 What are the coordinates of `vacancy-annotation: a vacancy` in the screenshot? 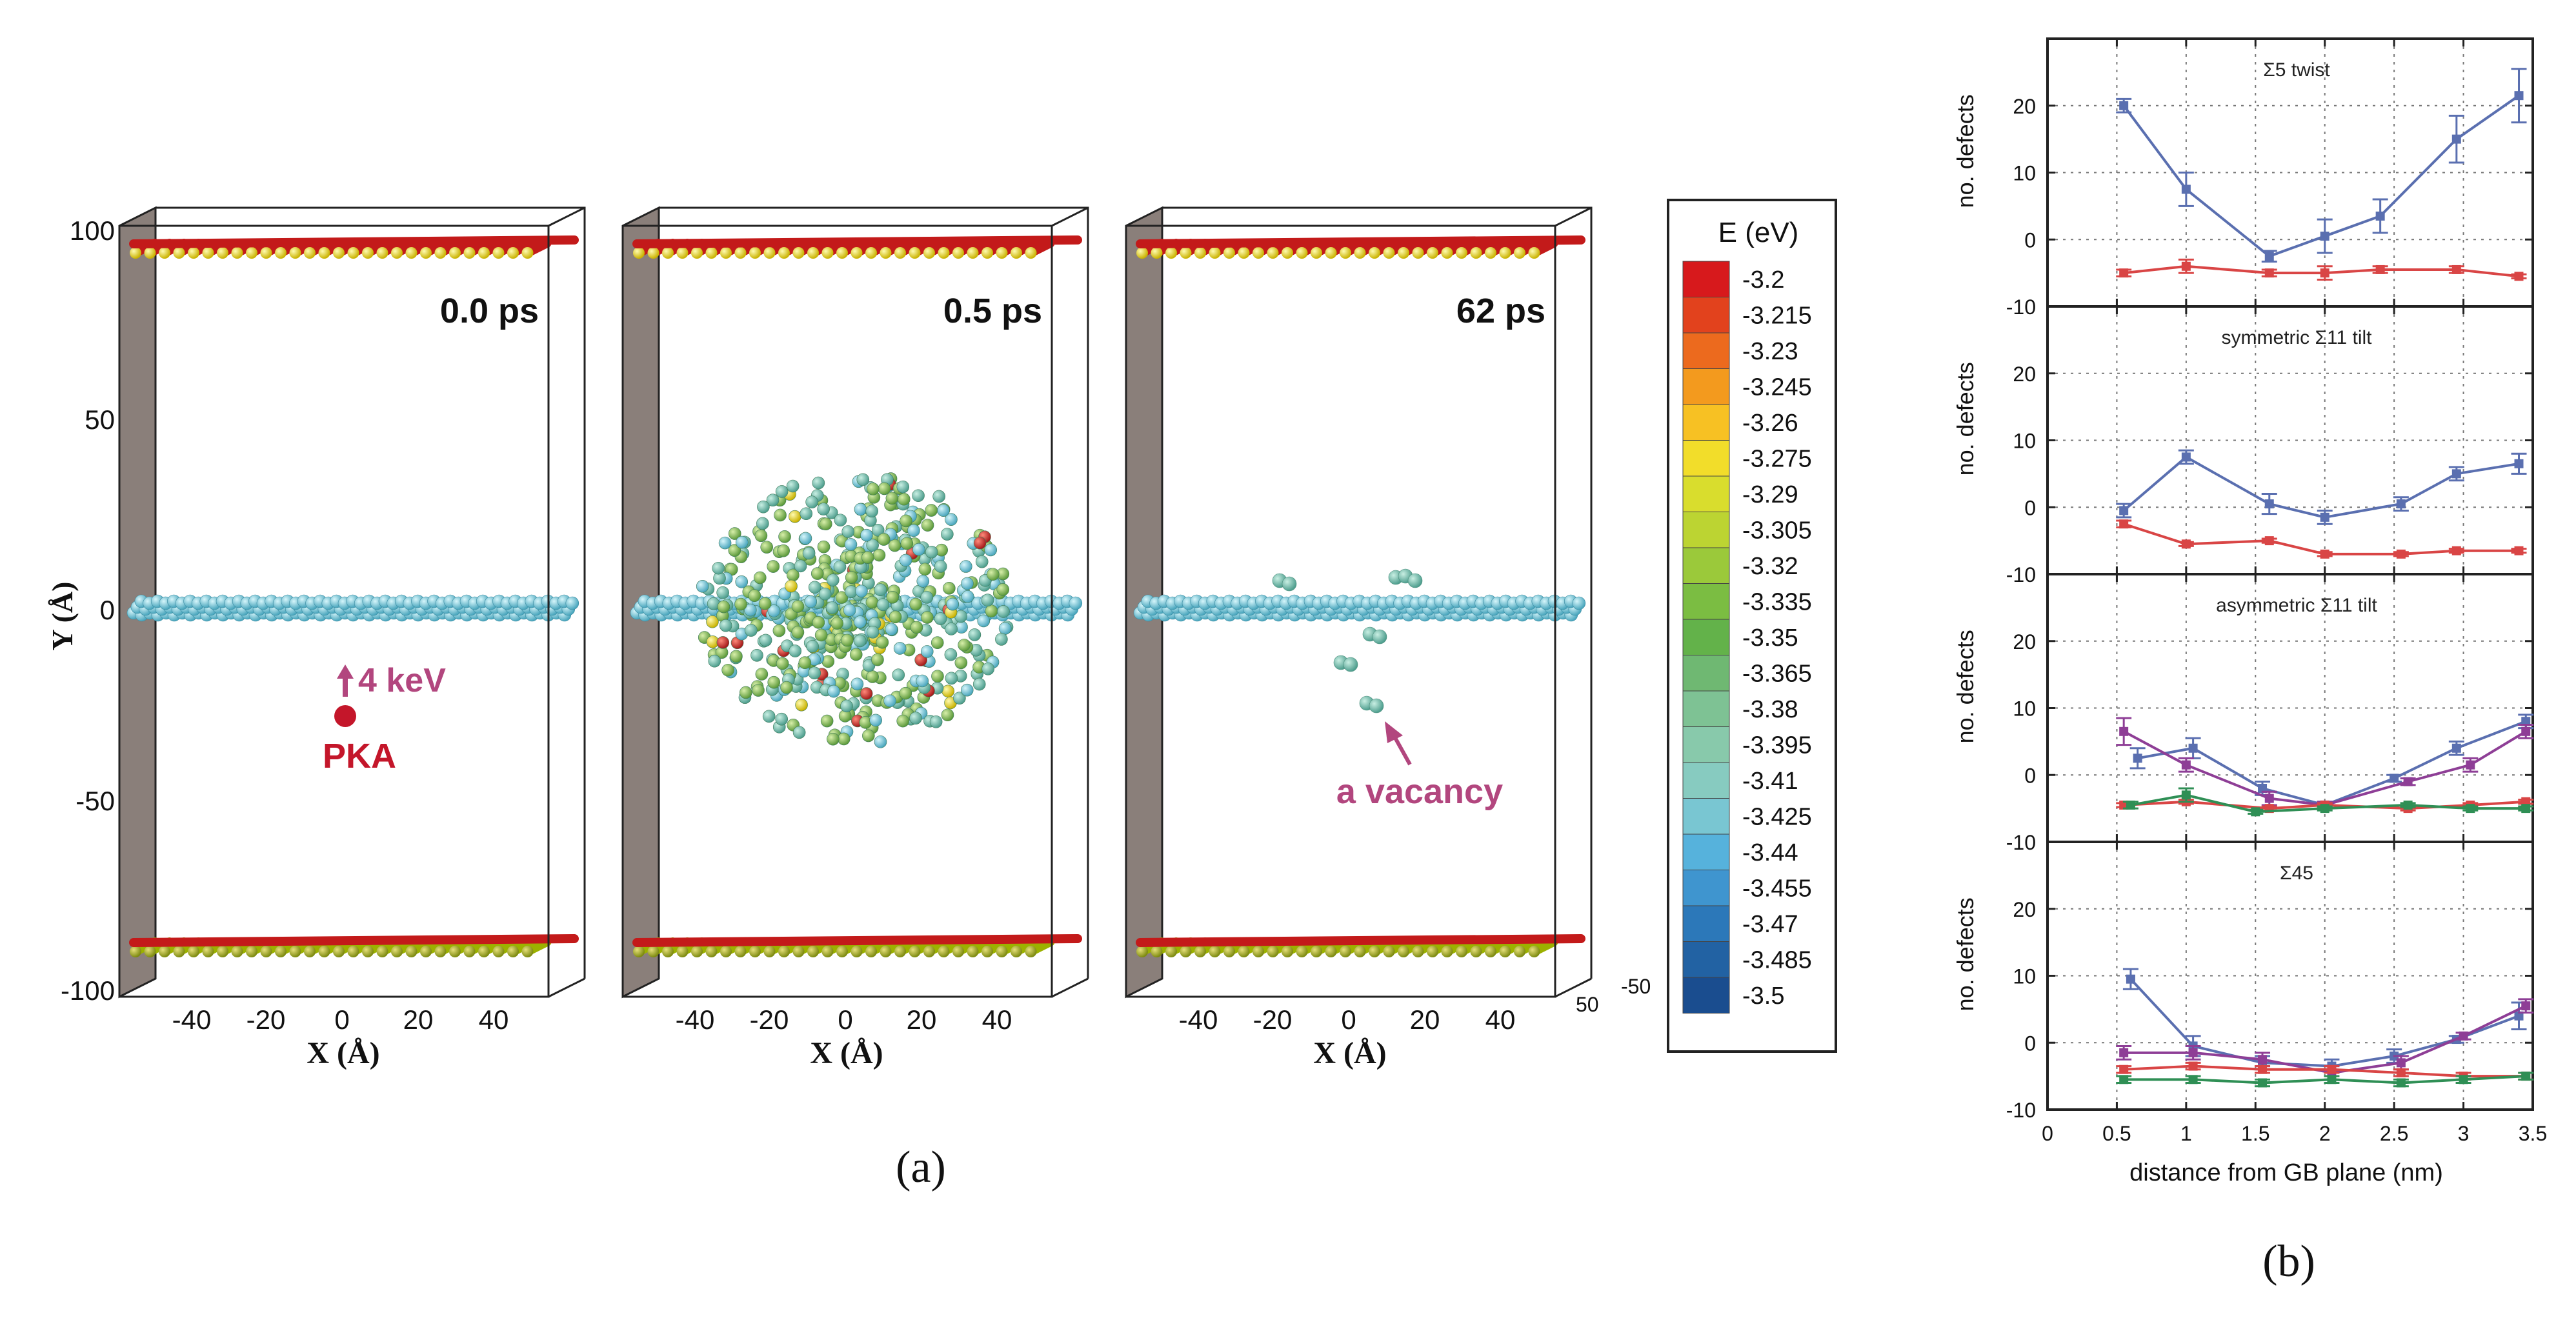 It's located at (1419, 766).